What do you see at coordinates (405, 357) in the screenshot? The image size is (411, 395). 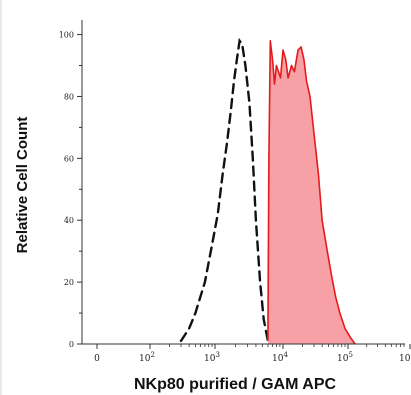 I see `x-tick-label: 10⁶` at bounding box center [405, 357].